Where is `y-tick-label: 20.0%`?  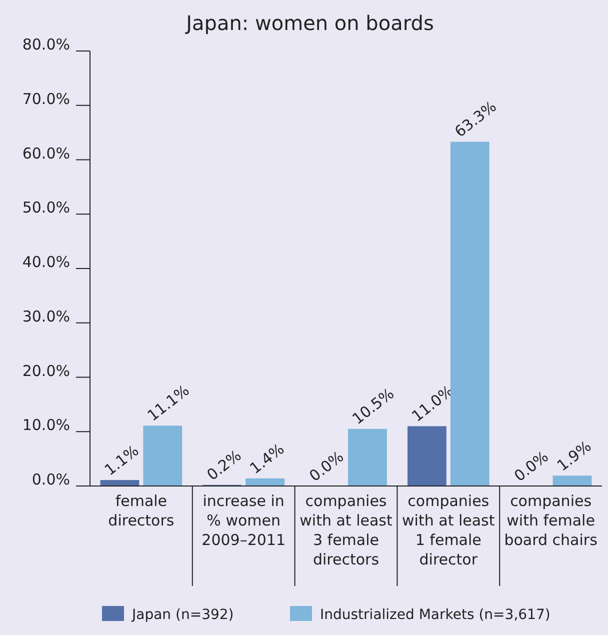
y-tick-label: 20.0% is located at coordinates (46, 371).